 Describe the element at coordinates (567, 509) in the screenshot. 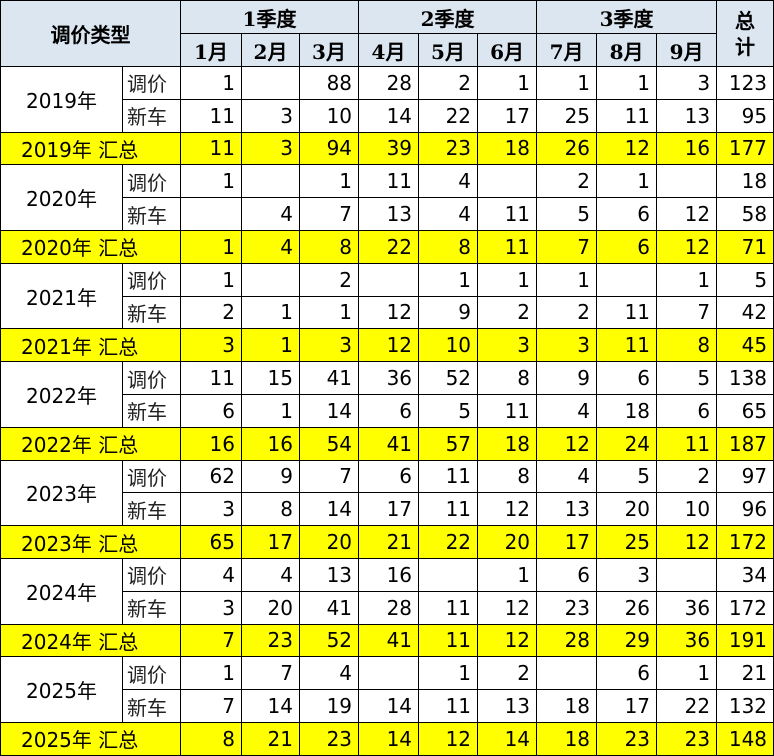

I see `value-cell: 13` at that location.